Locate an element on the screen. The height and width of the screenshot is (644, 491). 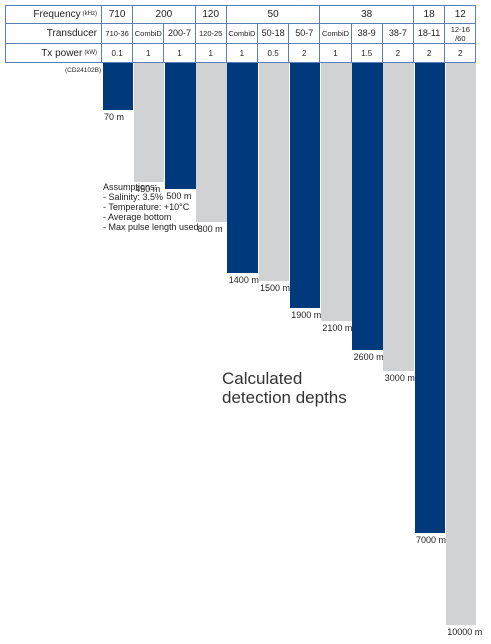
value-label: 1400 m is located at coordinates (243, 280).